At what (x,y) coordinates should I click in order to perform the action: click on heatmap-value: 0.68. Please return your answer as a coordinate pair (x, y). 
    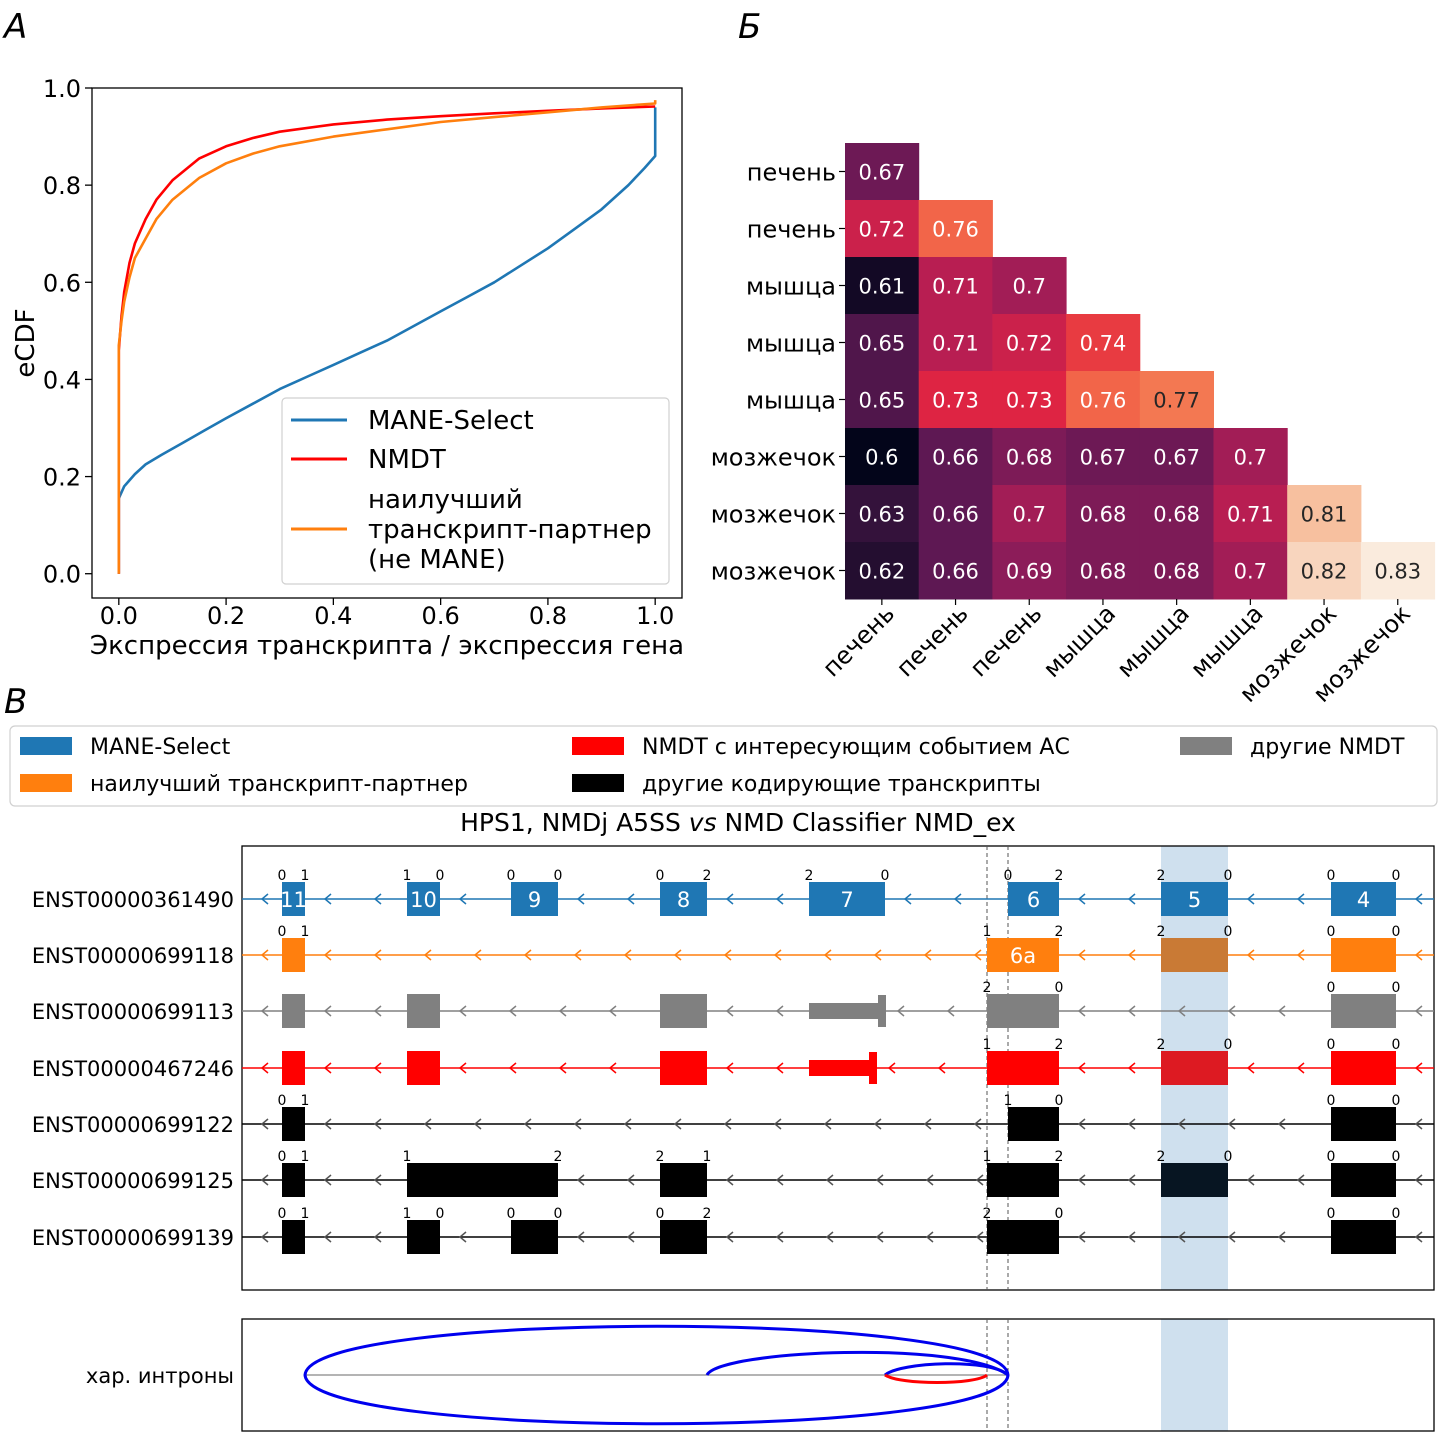
    Looking at the image, I should click on (1176, 515).